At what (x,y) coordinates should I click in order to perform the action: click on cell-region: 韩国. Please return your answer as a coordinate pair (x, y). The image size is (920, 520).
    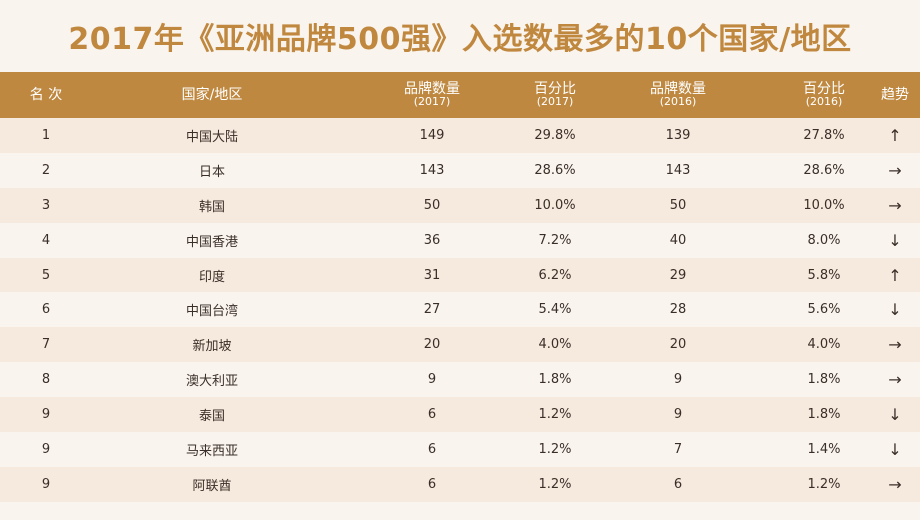
    Looking at the image, I should click on (211, 207).